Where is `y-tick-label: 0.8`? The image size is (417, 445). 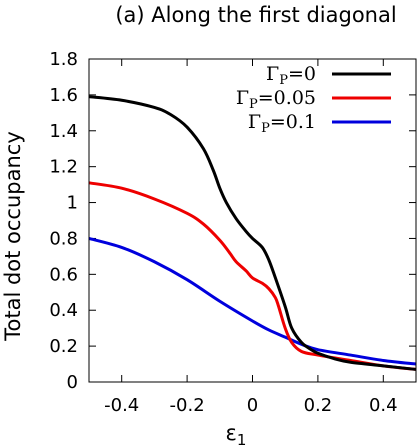 y-tick-label: 0.8 is located at coordinates (63, 238).